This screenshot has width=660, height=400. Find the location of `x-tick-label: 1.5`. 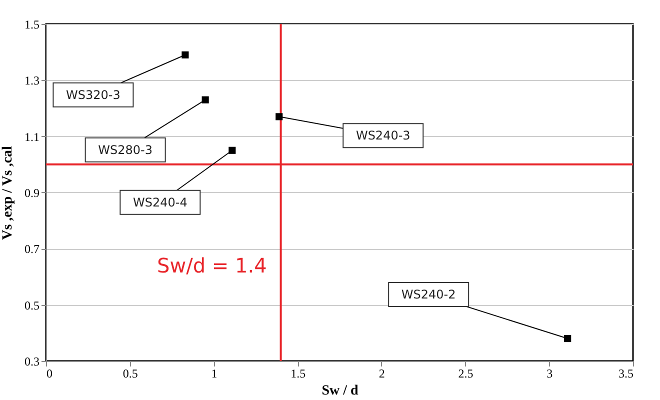

x-tick-label: 1.5 is located at coordinates (298, 373).